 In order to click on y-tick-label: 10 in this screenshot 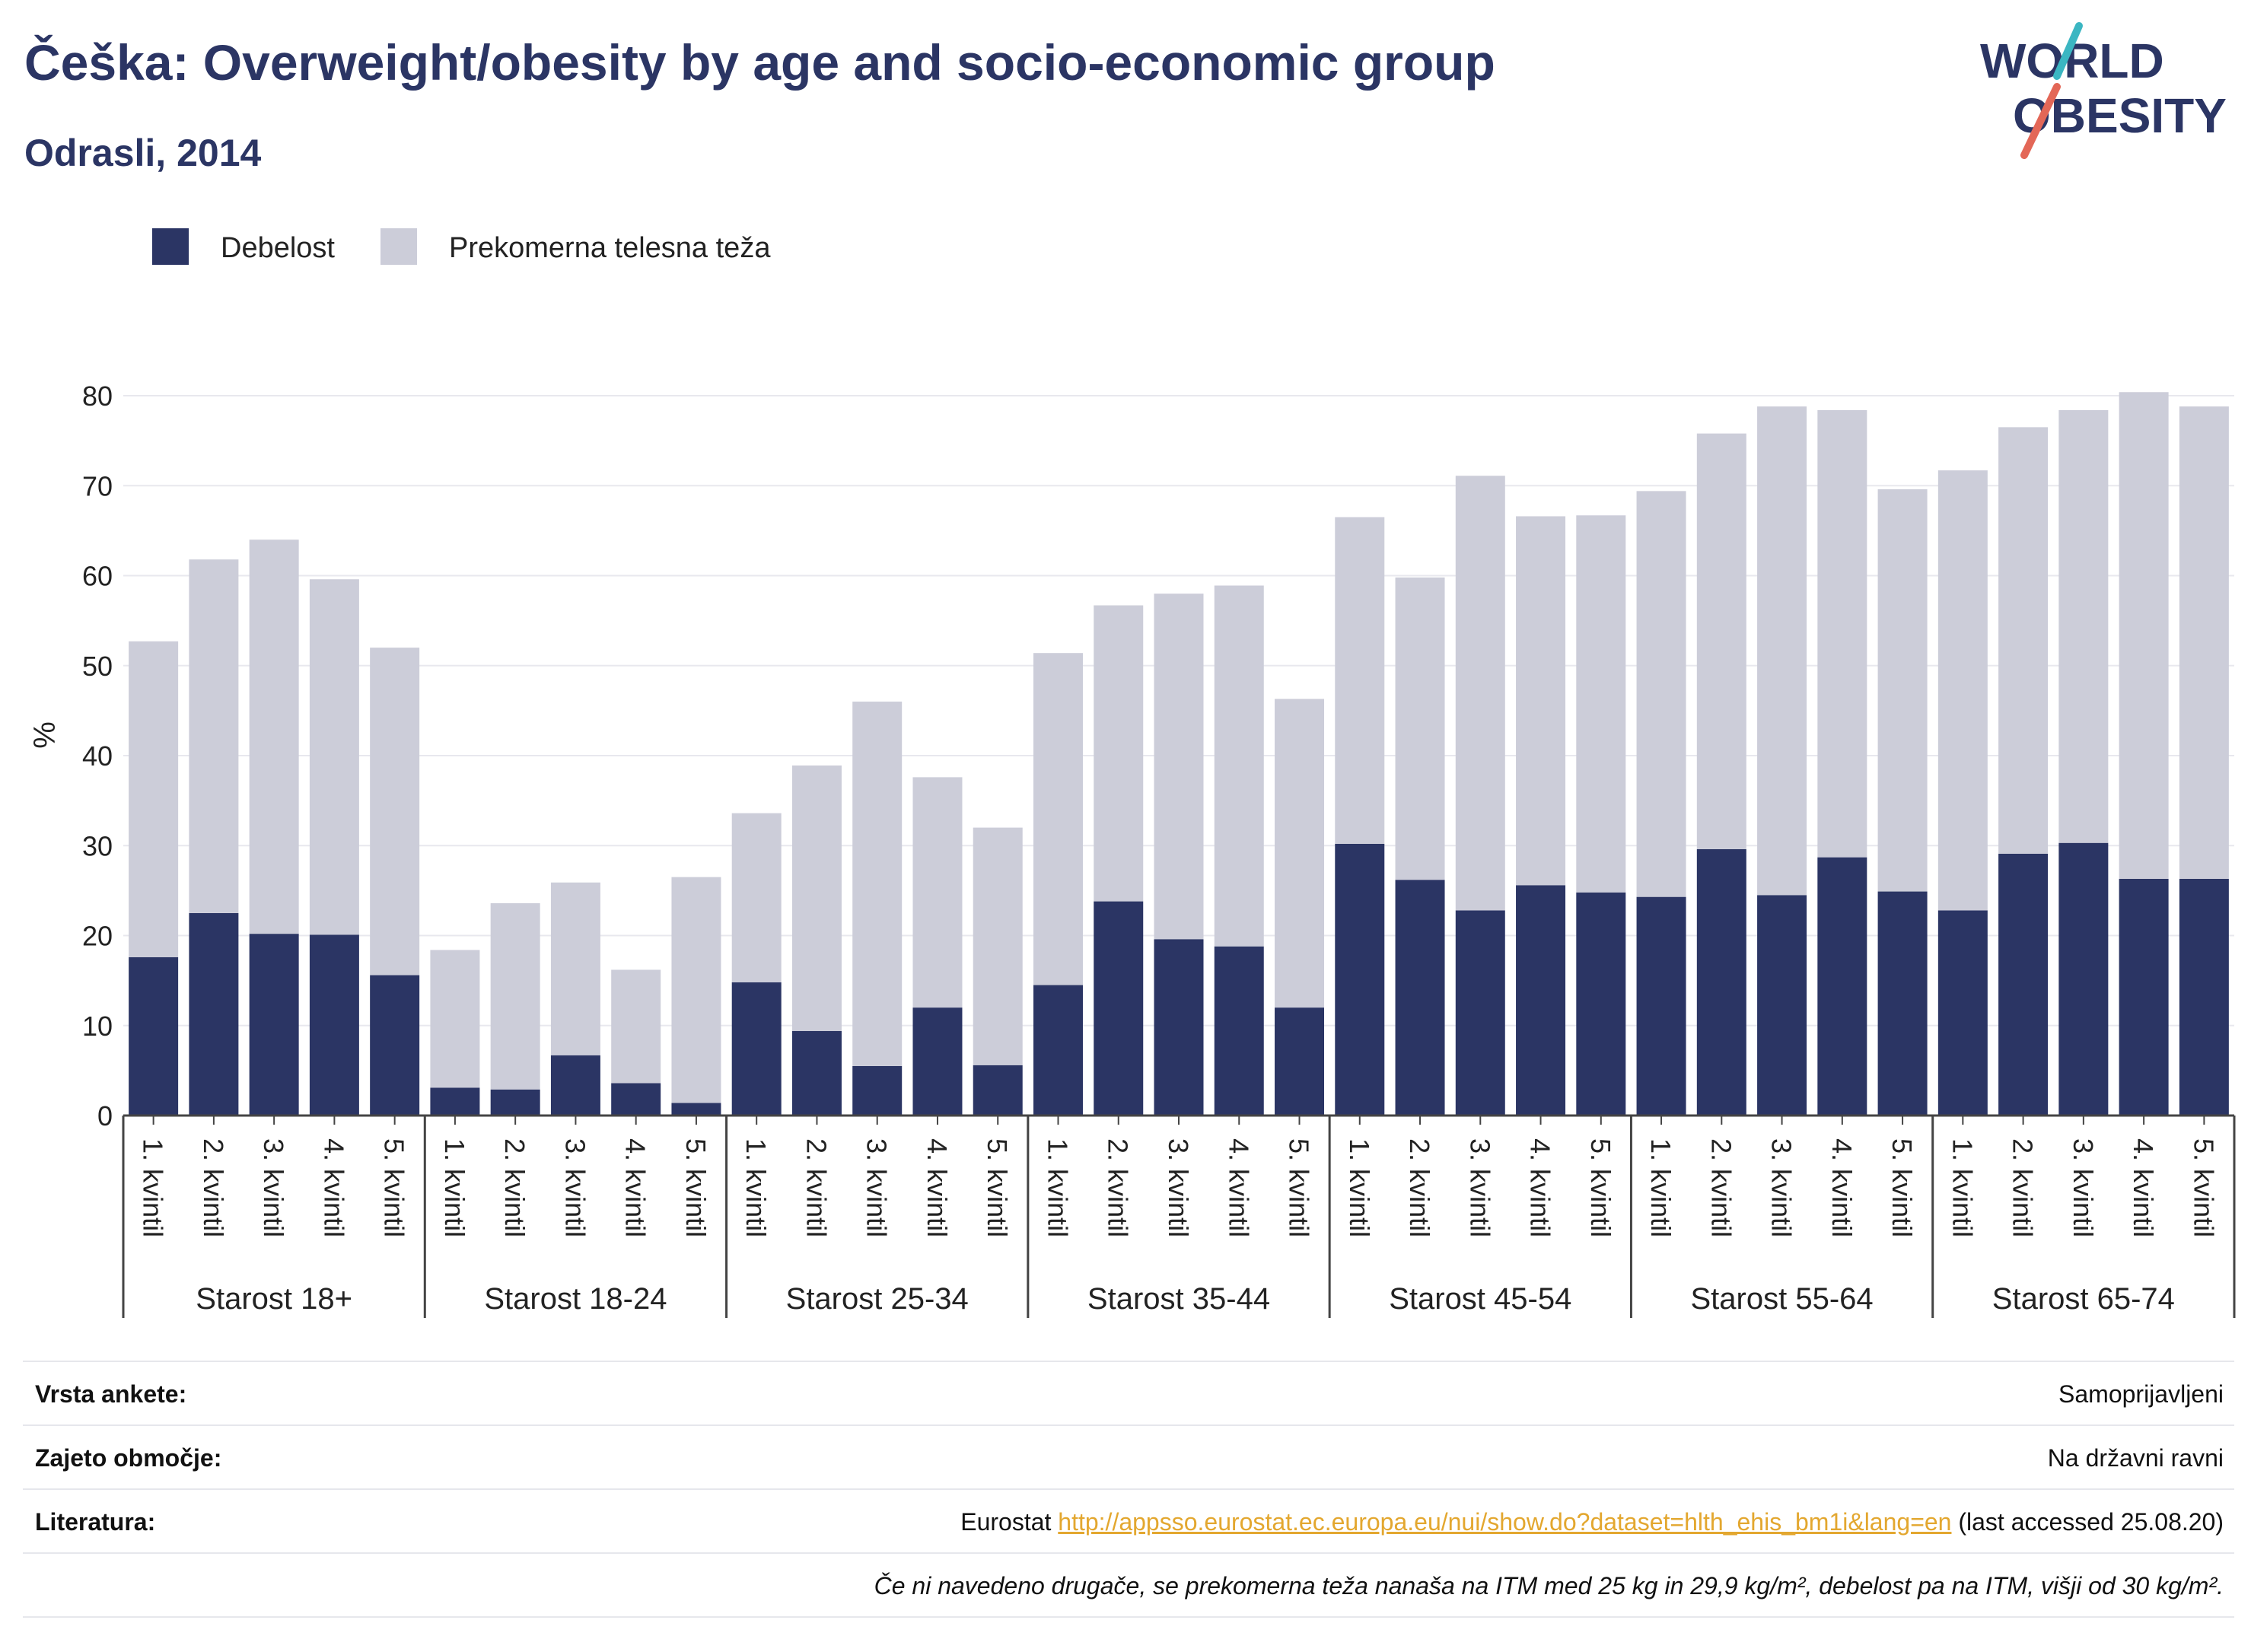, I will do `click(97, 1026)`.